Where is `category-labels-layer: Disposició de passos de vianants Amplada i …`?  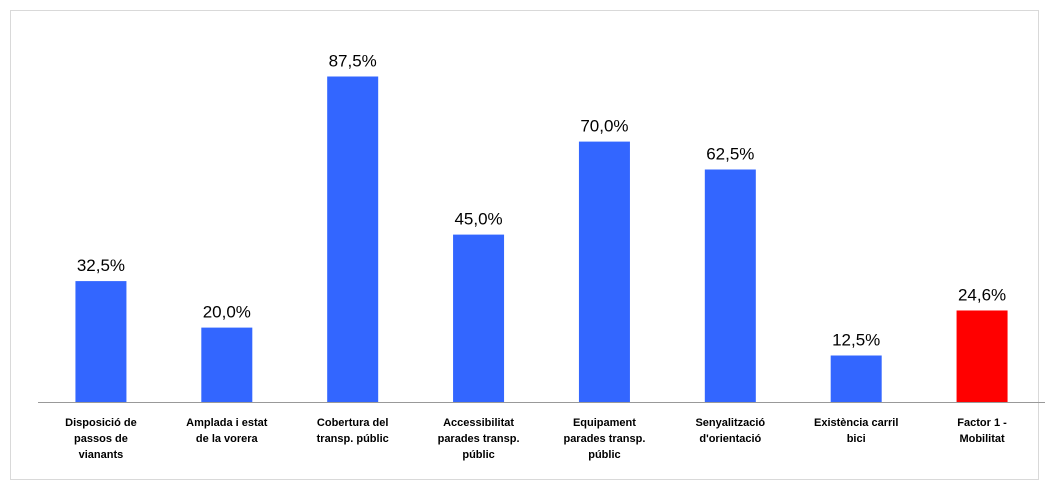
category-labels-layer: Disposició de passos de vianants Amplada i … is located at coordinates (536, 439).